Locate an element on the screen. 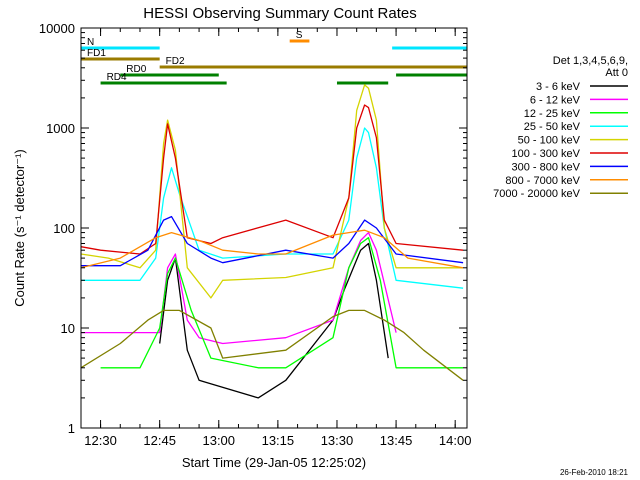  y-axis-label: Count Rate (s⁻¹ detector⁻¹) is located at coordinates (19, 228).